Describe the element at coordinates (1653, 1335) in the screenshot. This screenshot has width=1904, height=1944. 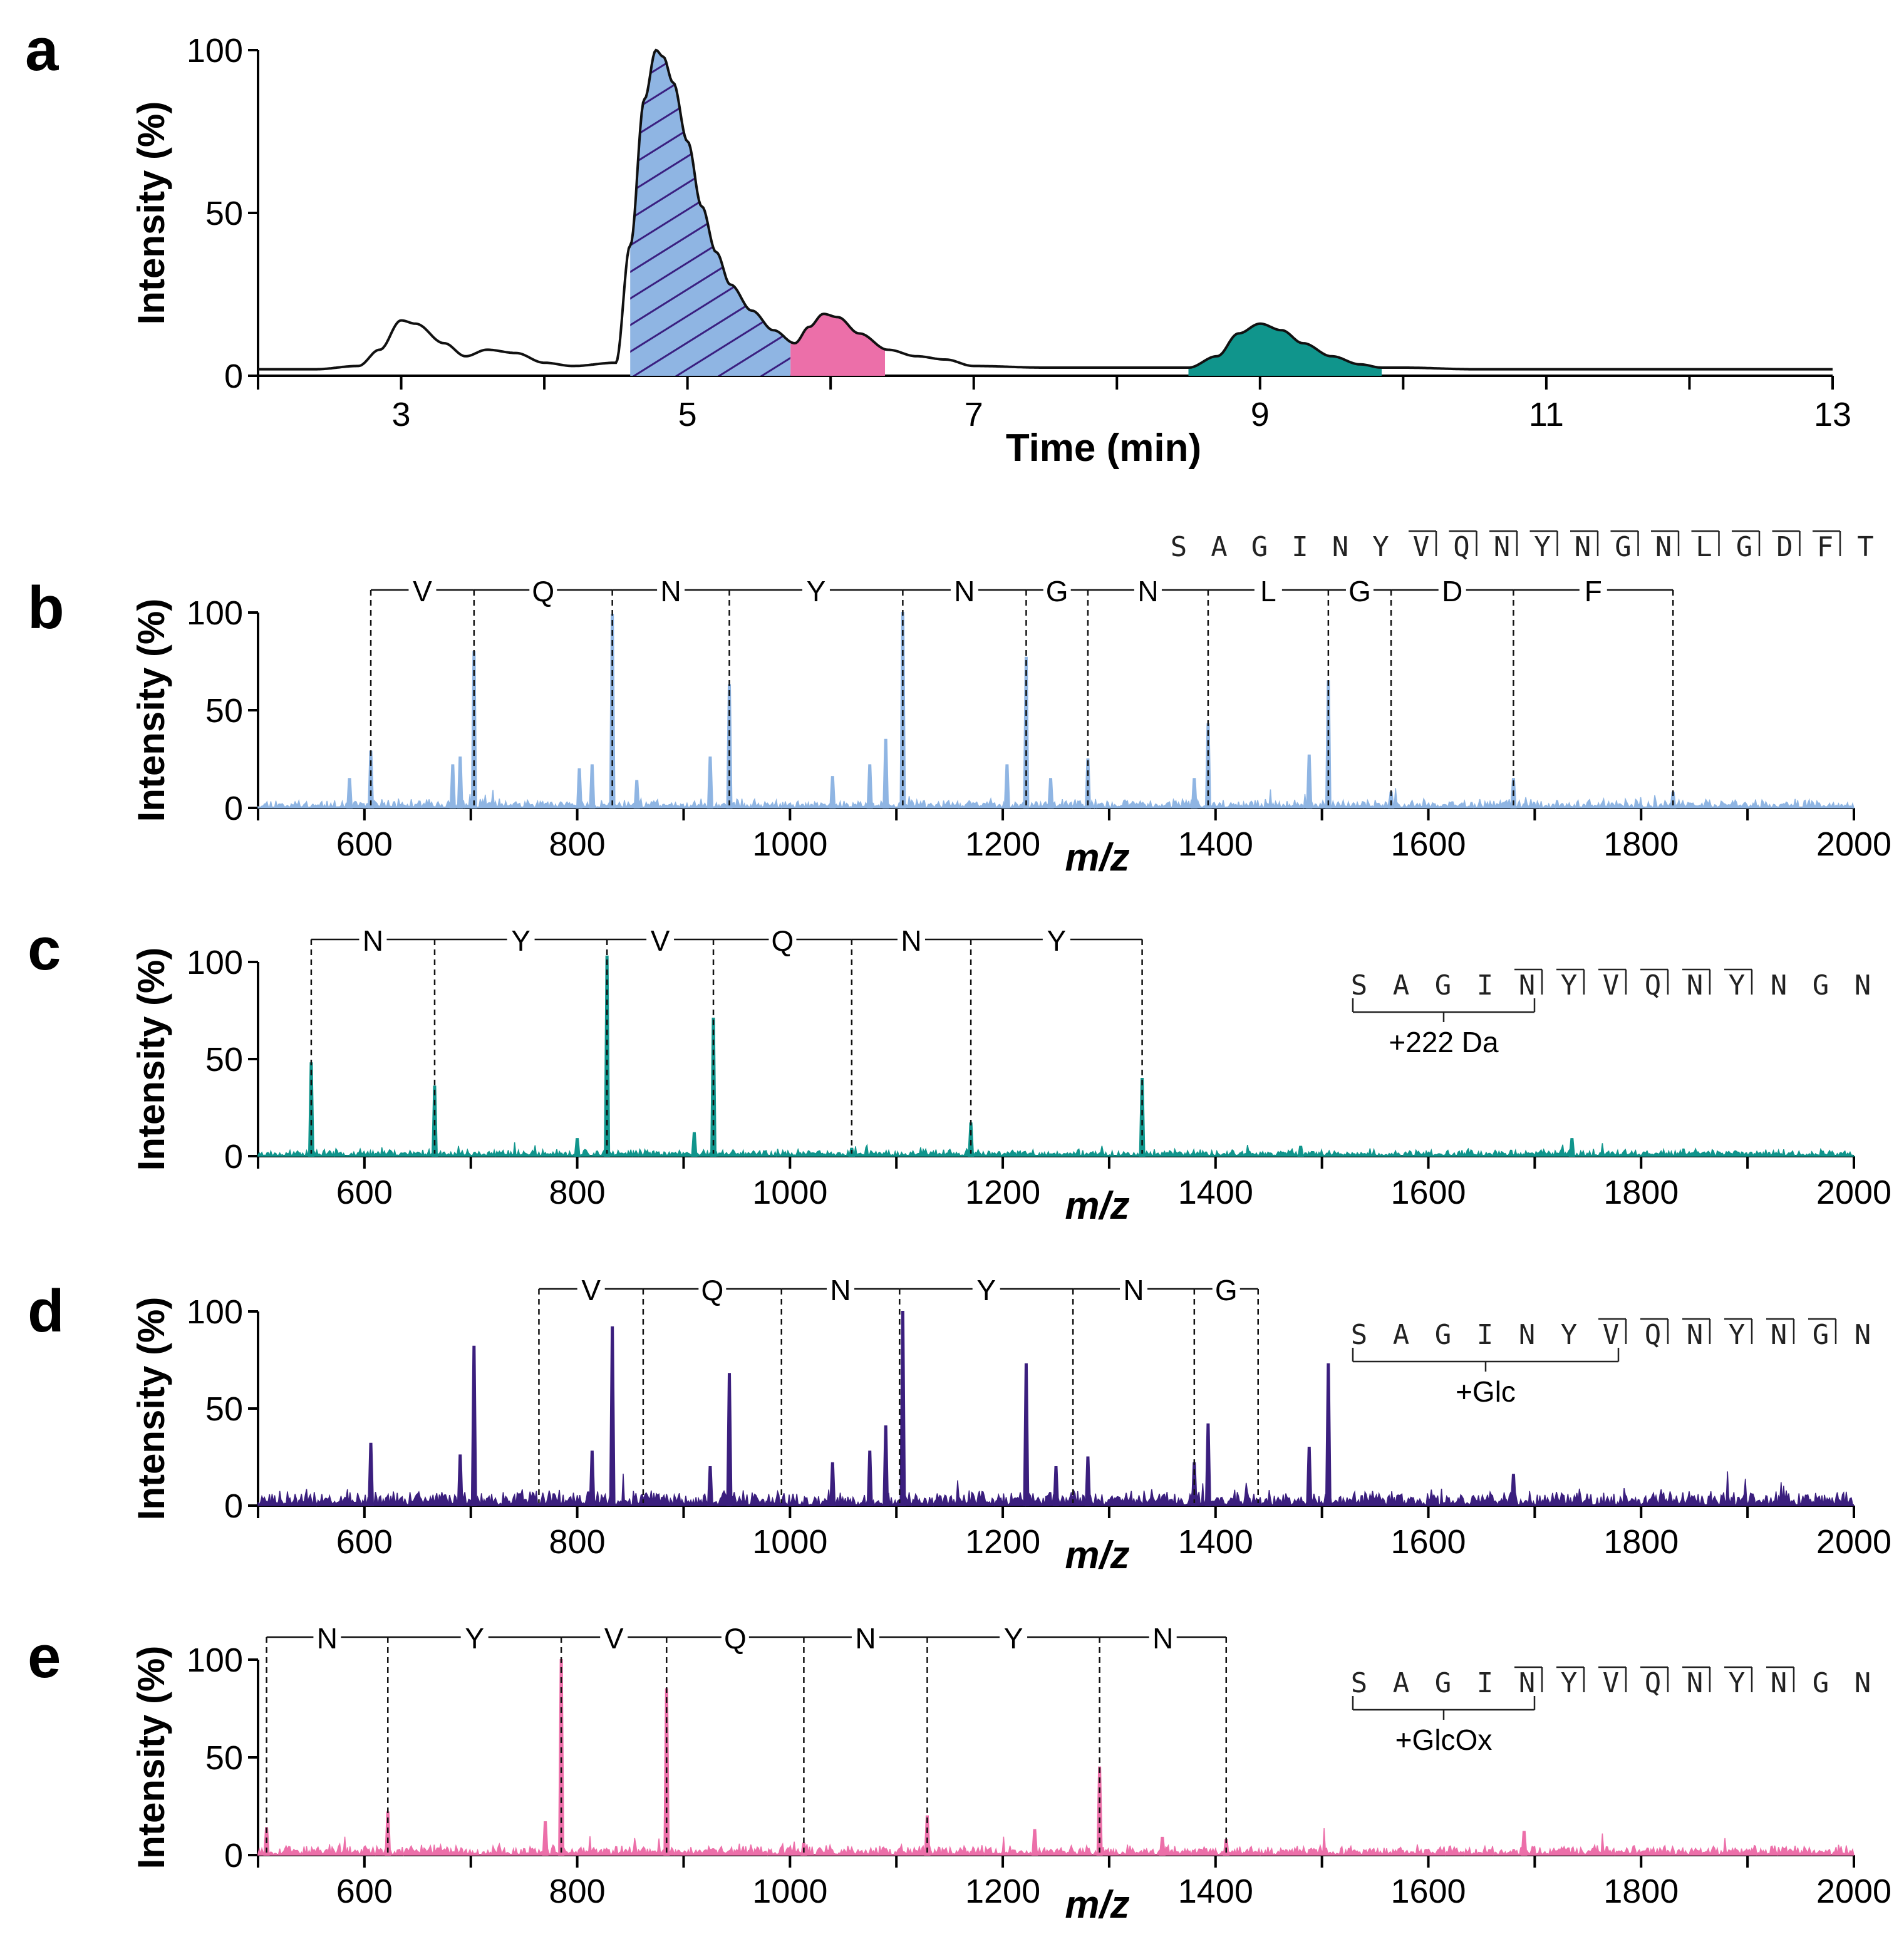
I see `sequence-residue: Q` at that location.